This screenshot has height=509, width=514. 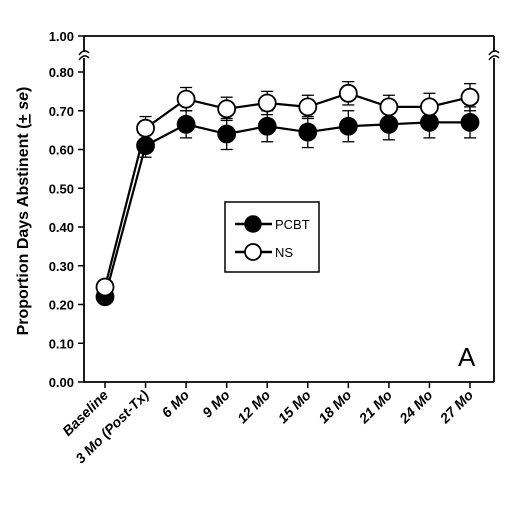 I want to click on y-axis: 0.00 0.10 0.20 0.30 0.40 0.50 0.60 0.70 0.80 1.00, so click(x=66, y=209).